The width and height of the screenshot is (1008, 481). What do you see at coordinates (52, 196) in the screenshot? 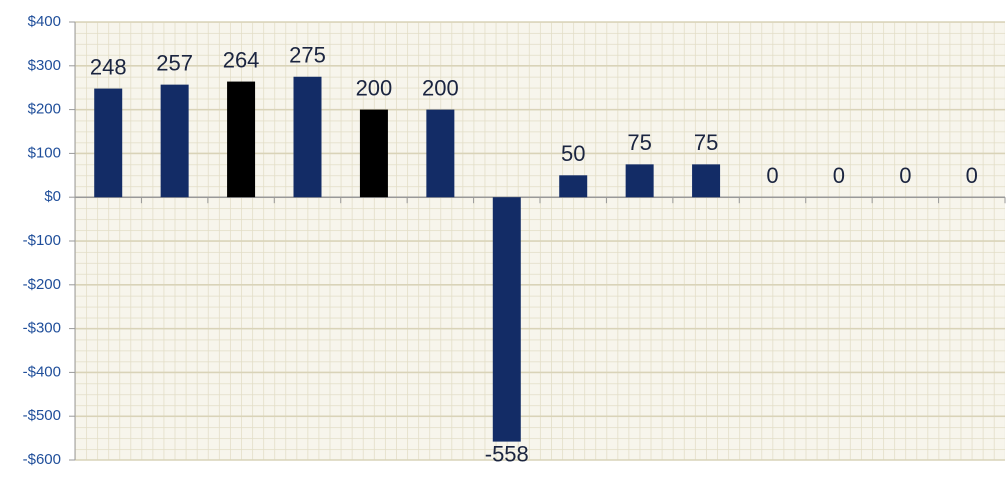
I see `y-tick-label: $0` at bounding box center [52, 196].